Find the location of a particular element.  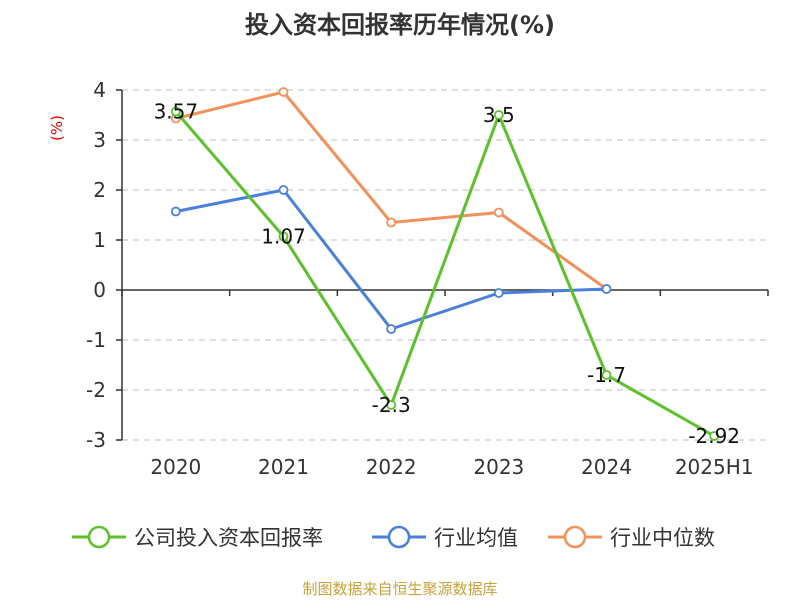

data-label-4: -1.7 is located at coordinates (606, 375).